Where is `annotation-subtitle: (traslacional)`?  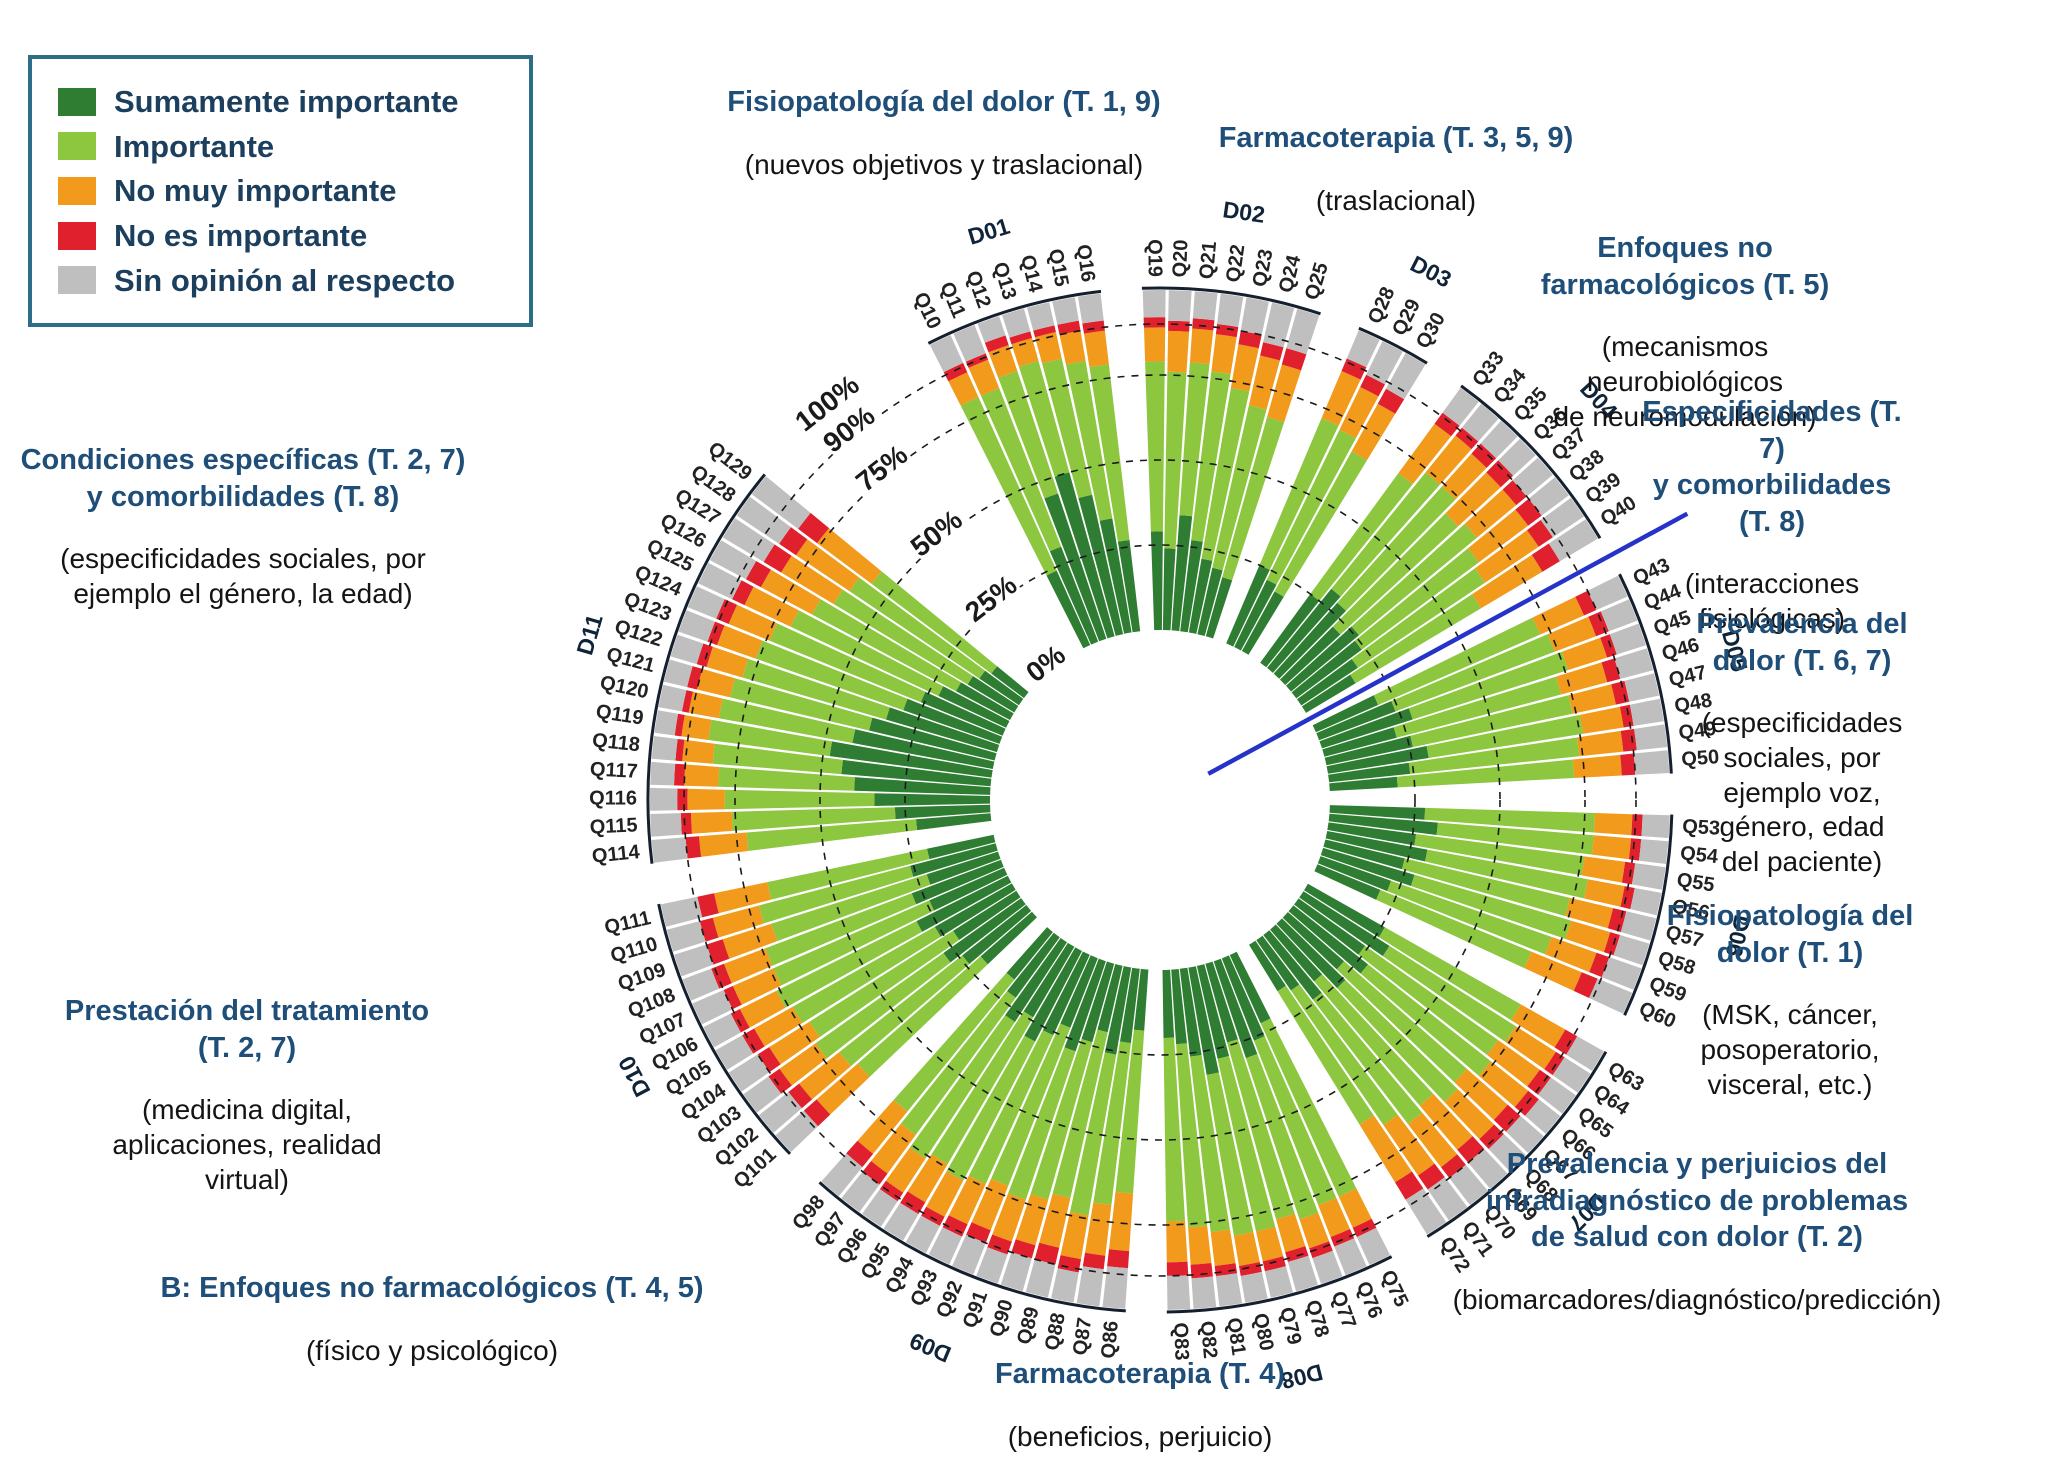
annotation-subtitle: (traslacional) is located at coordinates (1396, 200).